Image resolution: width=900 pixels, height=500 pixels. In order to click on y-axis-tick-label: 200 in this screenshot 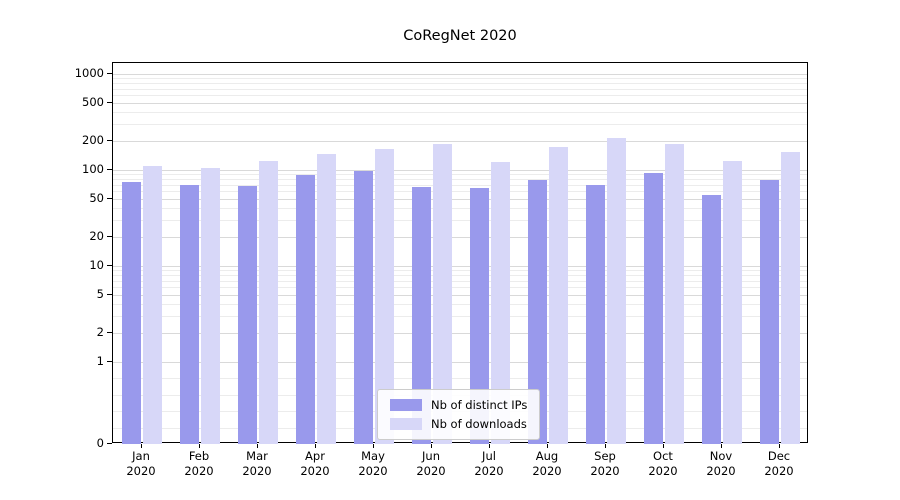, I will do `click(93, 140)`.